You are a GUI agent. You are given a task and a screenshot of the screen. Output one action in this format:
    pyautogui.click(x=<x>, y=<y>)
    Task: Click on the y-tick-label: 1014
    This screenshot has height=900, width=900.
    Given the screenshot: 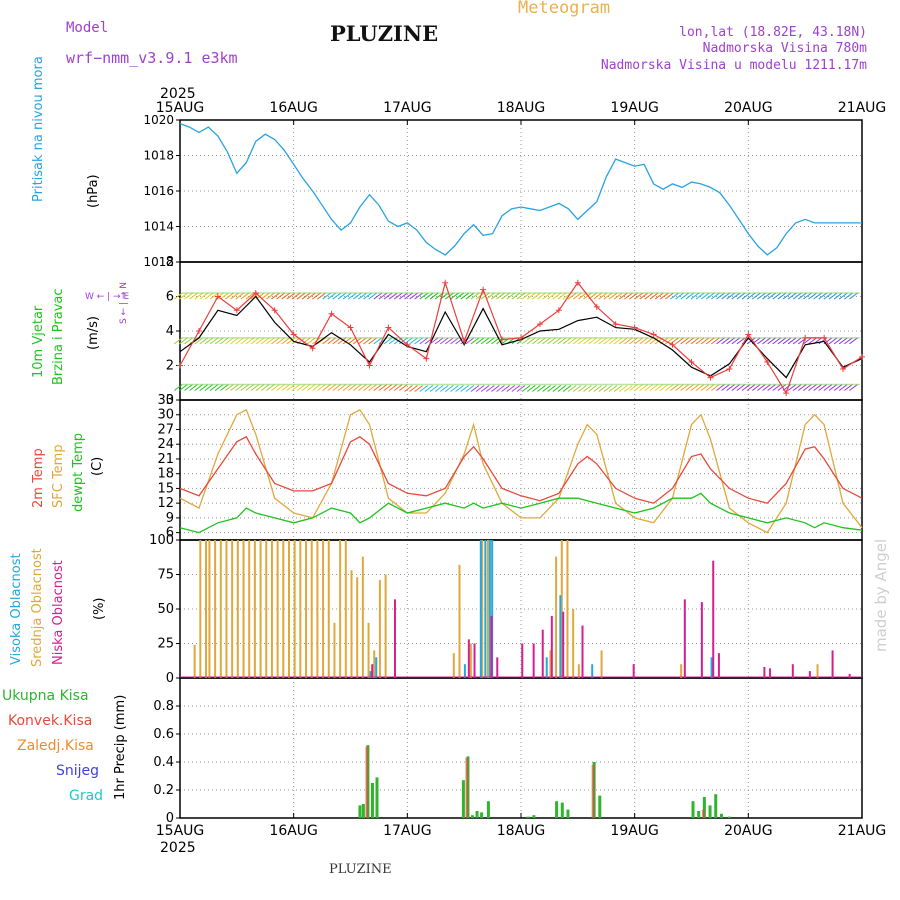 What is the action you would take?
    pyautogui.click(x=158, y=227)
    